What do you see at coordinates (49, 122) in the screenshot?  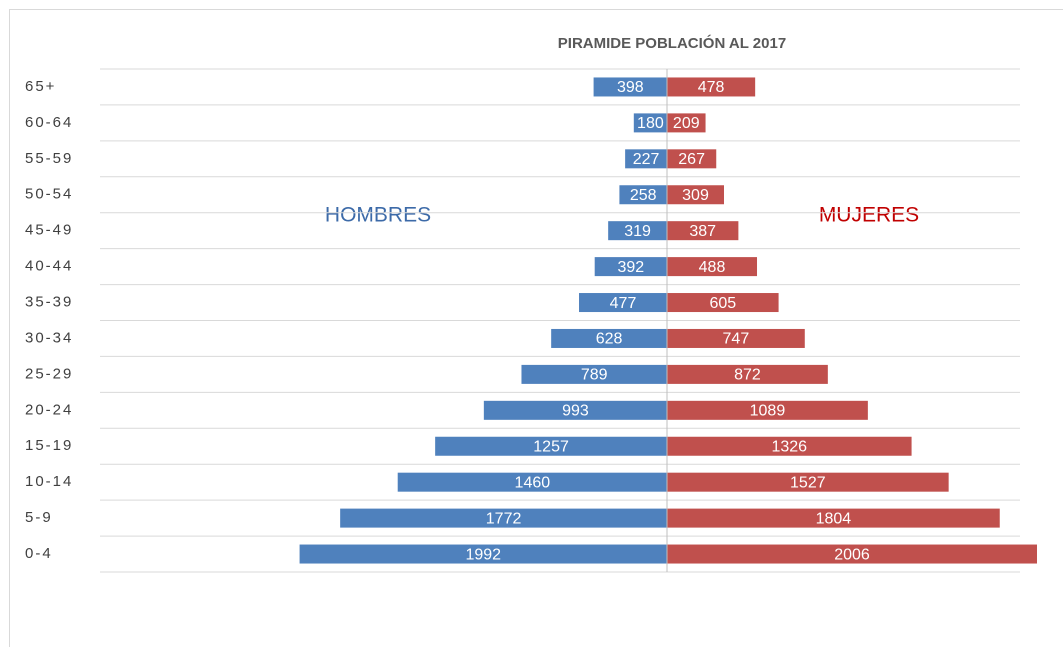 I see `y-tick-label: 60-64` at bounding box center [49, 122].